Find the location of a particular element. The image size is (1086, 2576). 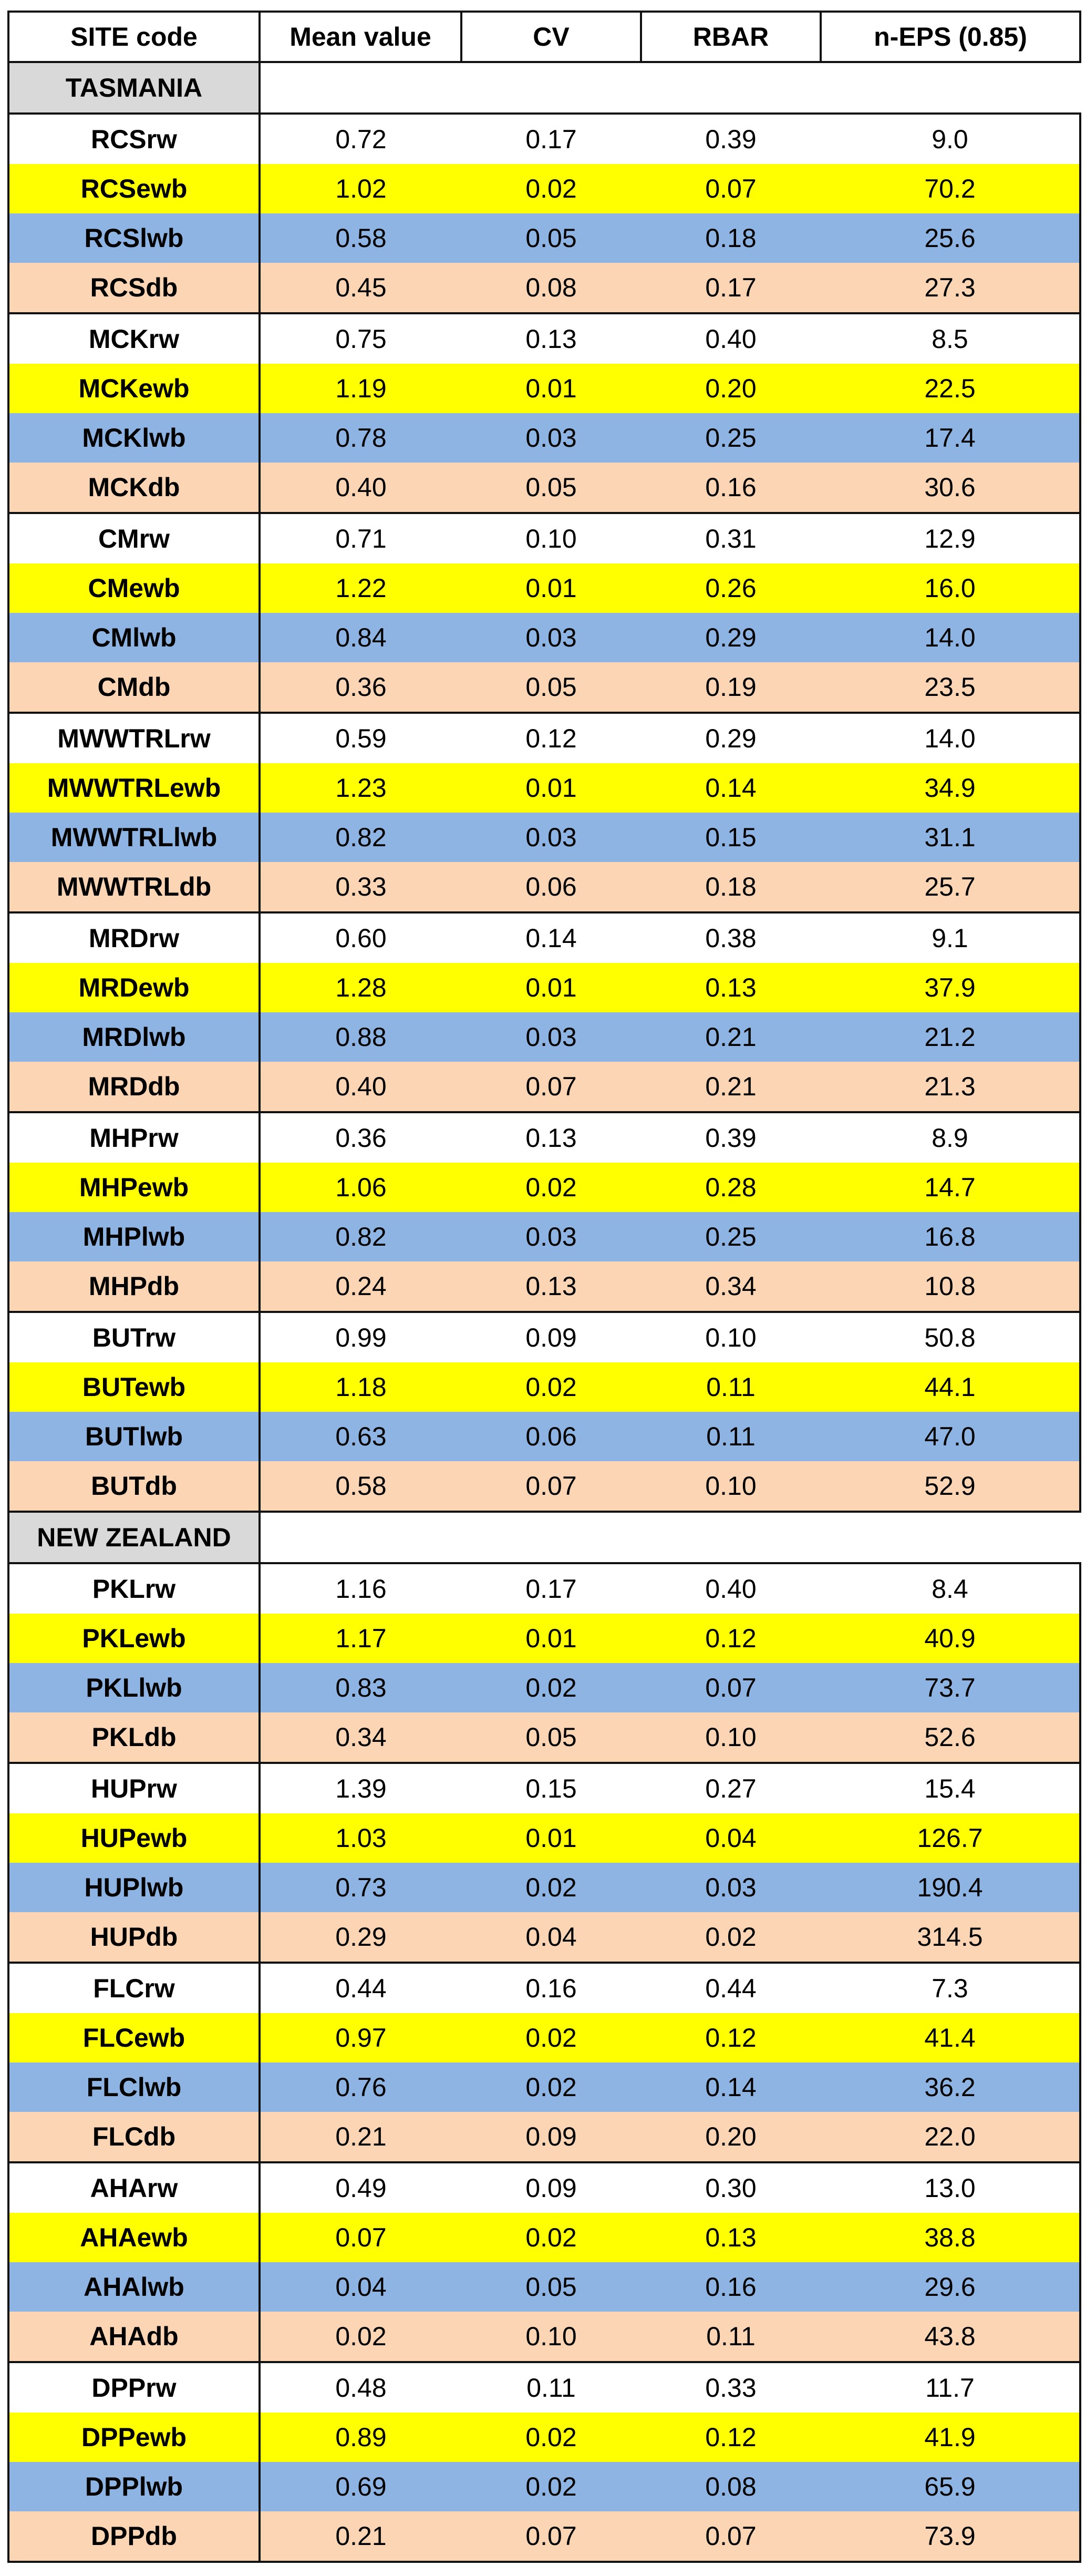

mean-value-cell: 0.78 is located at coordinates (360, 438).